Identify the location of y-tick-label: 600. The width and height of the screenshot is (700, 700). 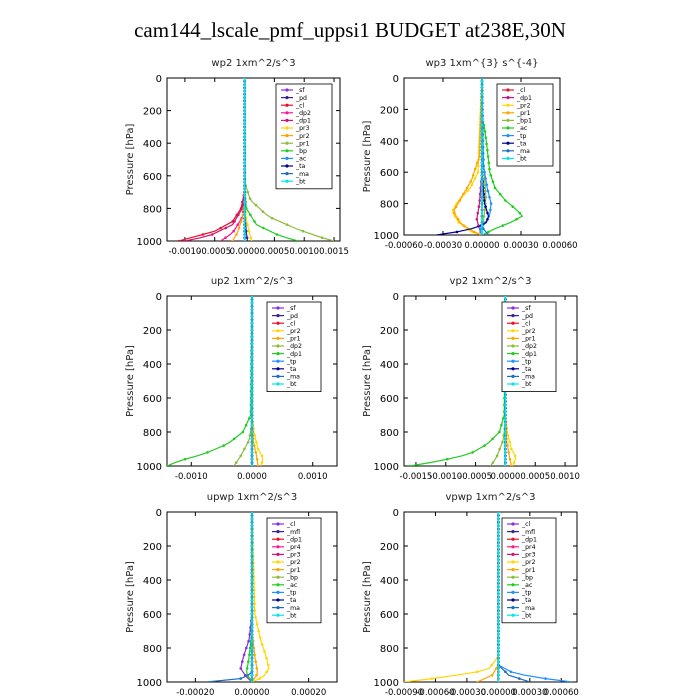
(152, 177).